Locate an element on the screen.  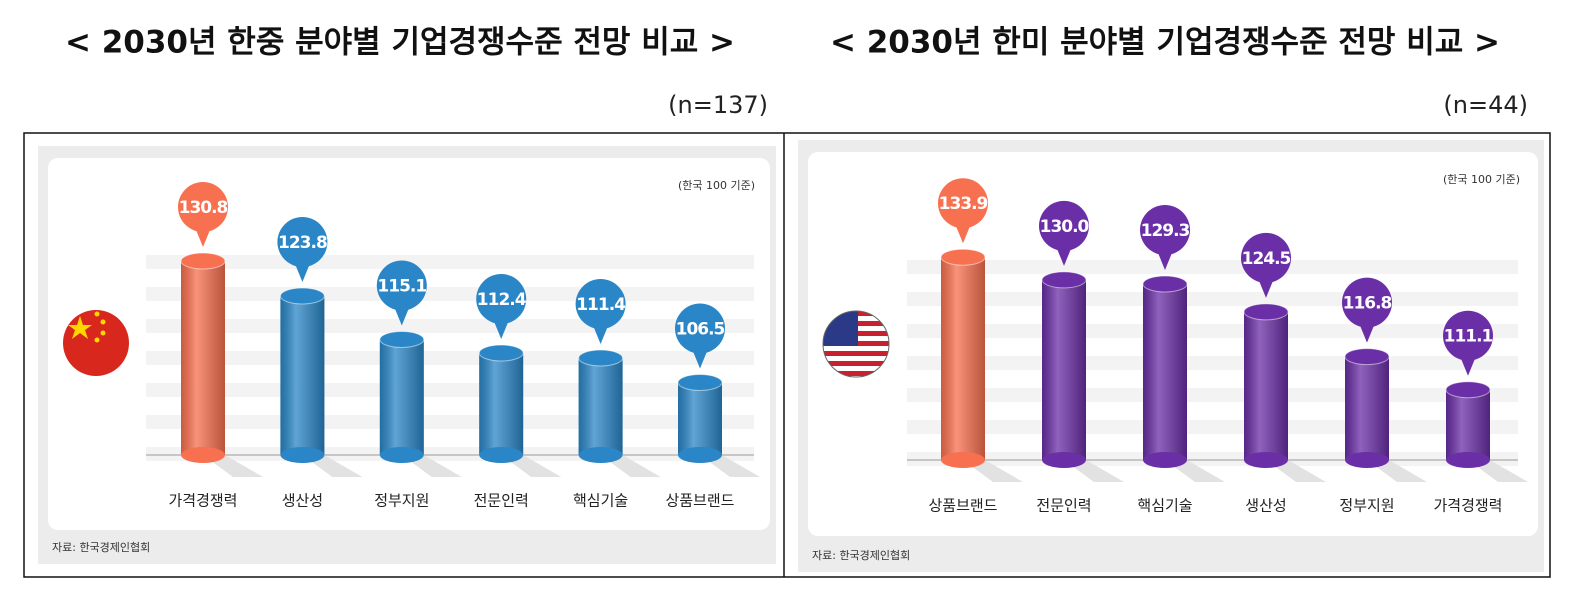
value-label: 115.1 is located at coordinates (401, 287).